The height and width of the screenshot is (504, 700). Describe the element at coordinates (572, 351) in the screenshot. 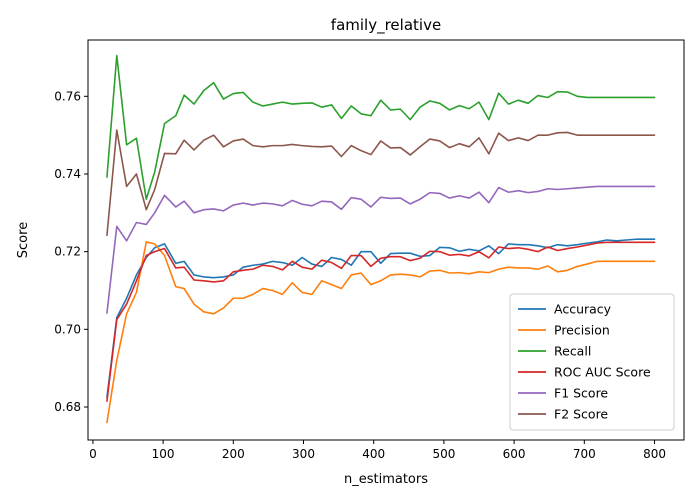

I see `legend-label-recall: Recall` at that location.